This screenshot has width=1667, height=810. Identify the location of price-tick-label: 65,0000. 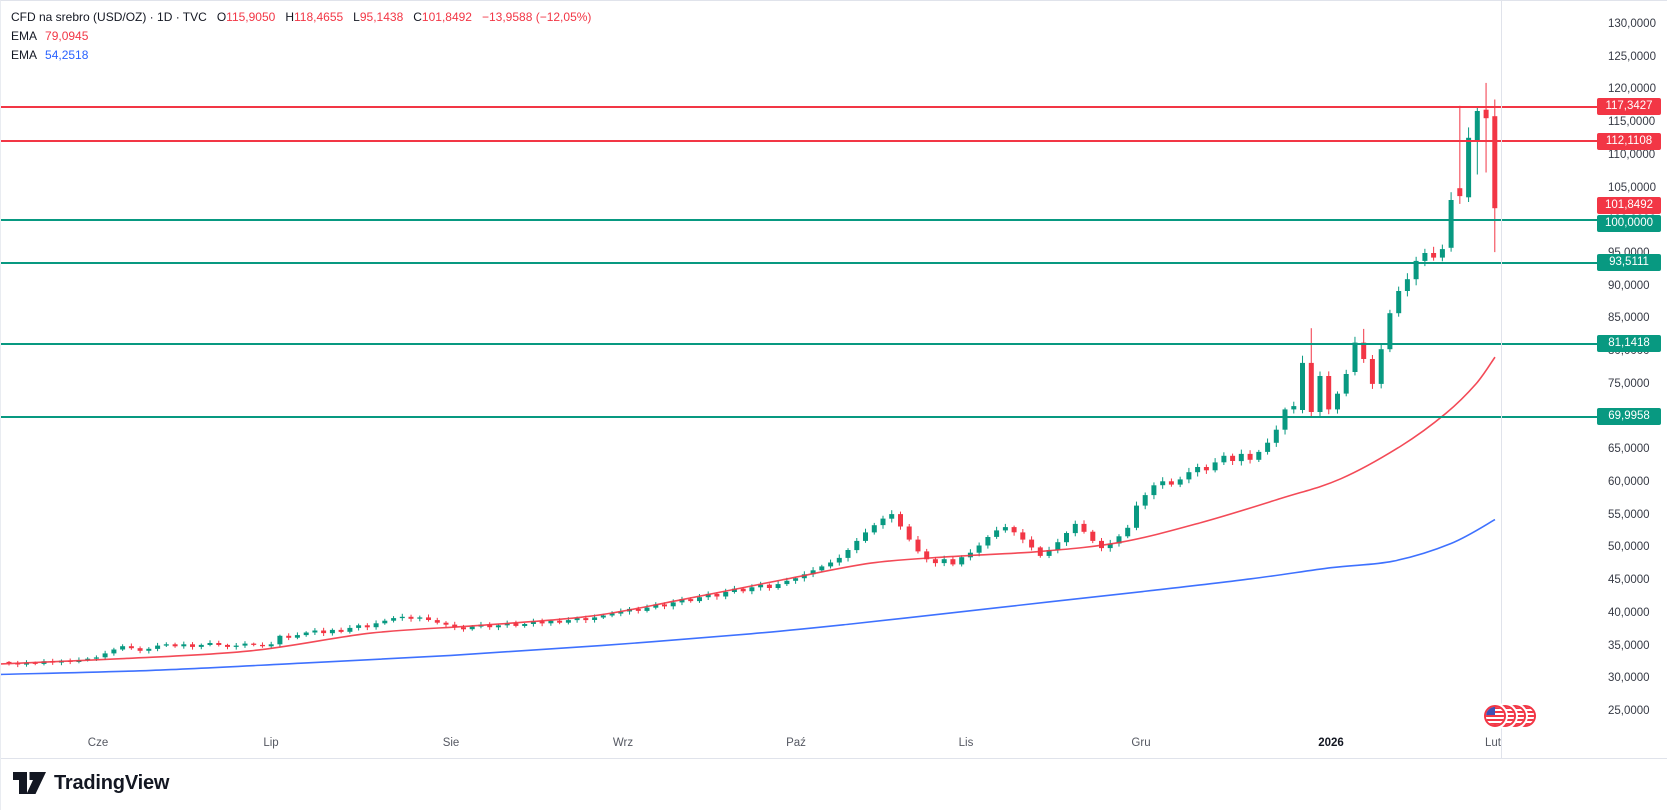
(1629, 449).